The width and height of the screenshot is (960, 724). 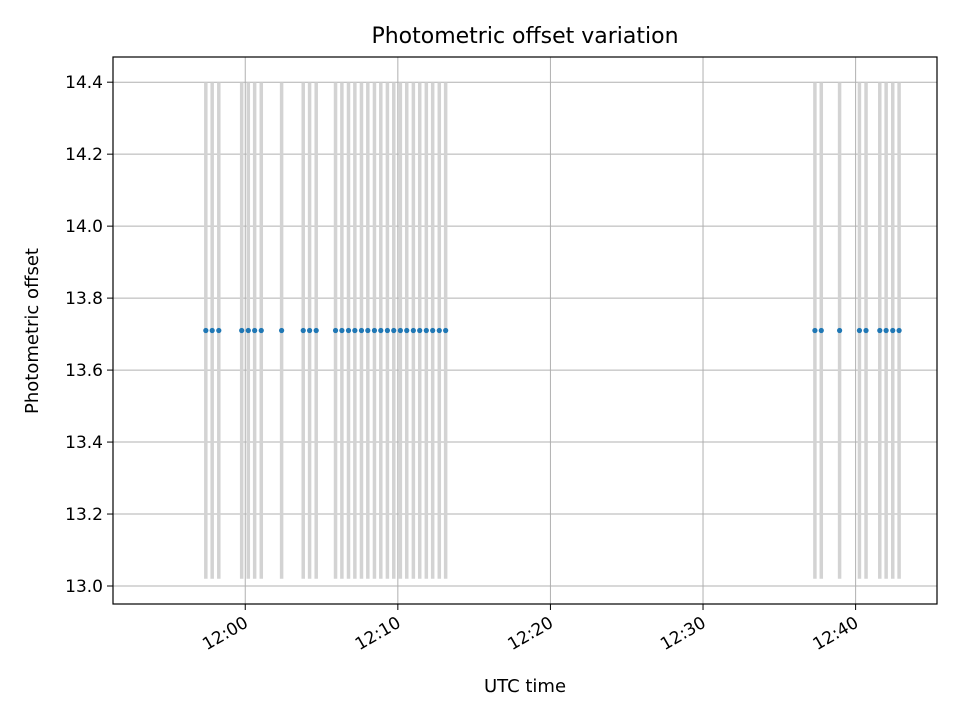 I want to click on point-layer, so click(x=552, y=330).